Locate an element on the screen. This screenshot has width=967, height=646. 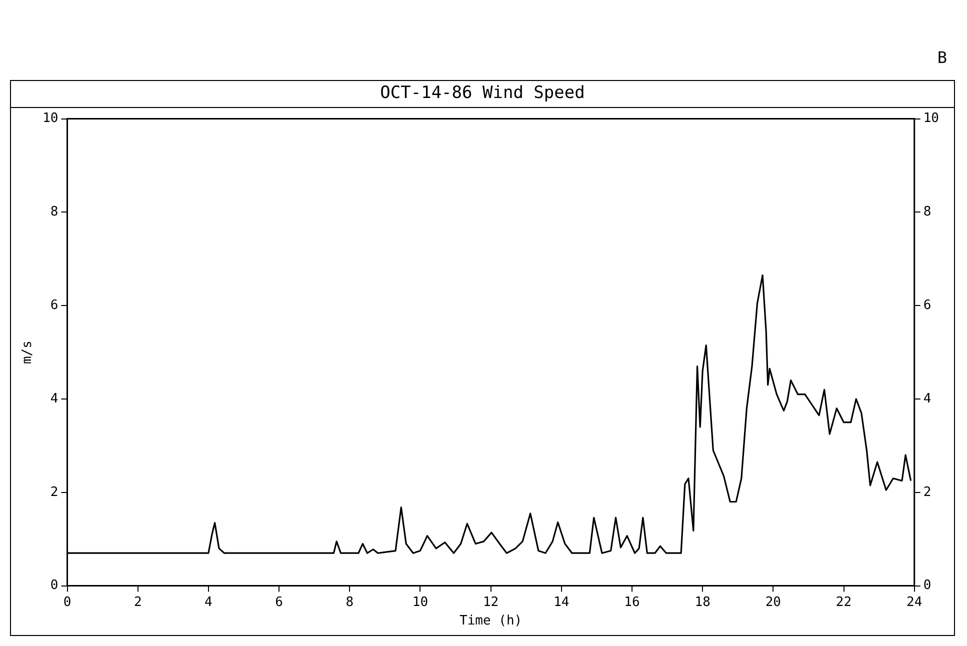
y2-tick-label: 2 is located at coordinates (927, 492).